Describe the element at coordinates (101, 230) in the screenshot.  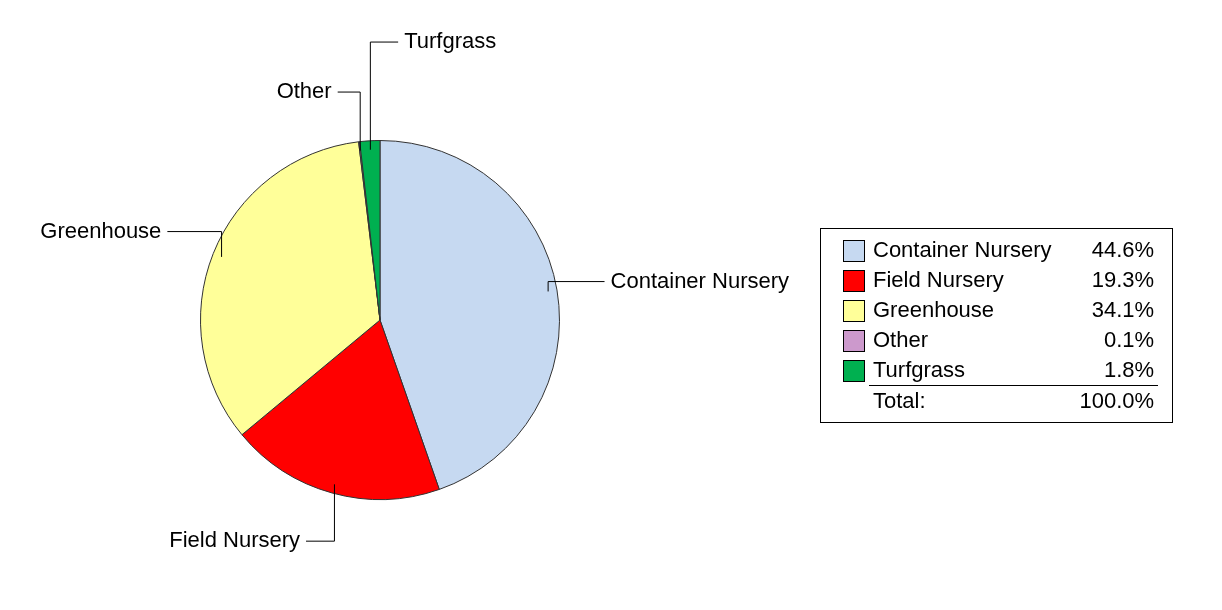
I see `slice-label: Greenhouse` at that location.